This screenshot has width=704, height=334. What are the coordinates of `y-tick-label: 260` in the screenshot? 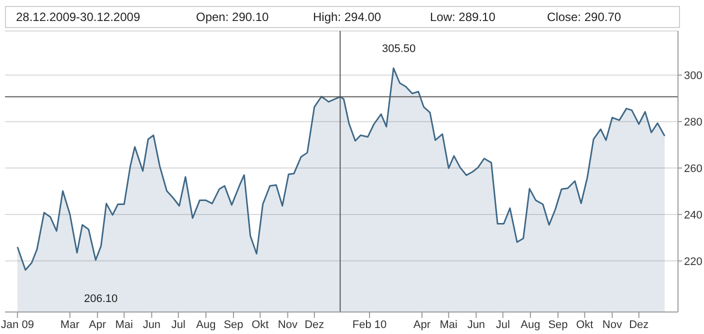 It's located at (693, 168).